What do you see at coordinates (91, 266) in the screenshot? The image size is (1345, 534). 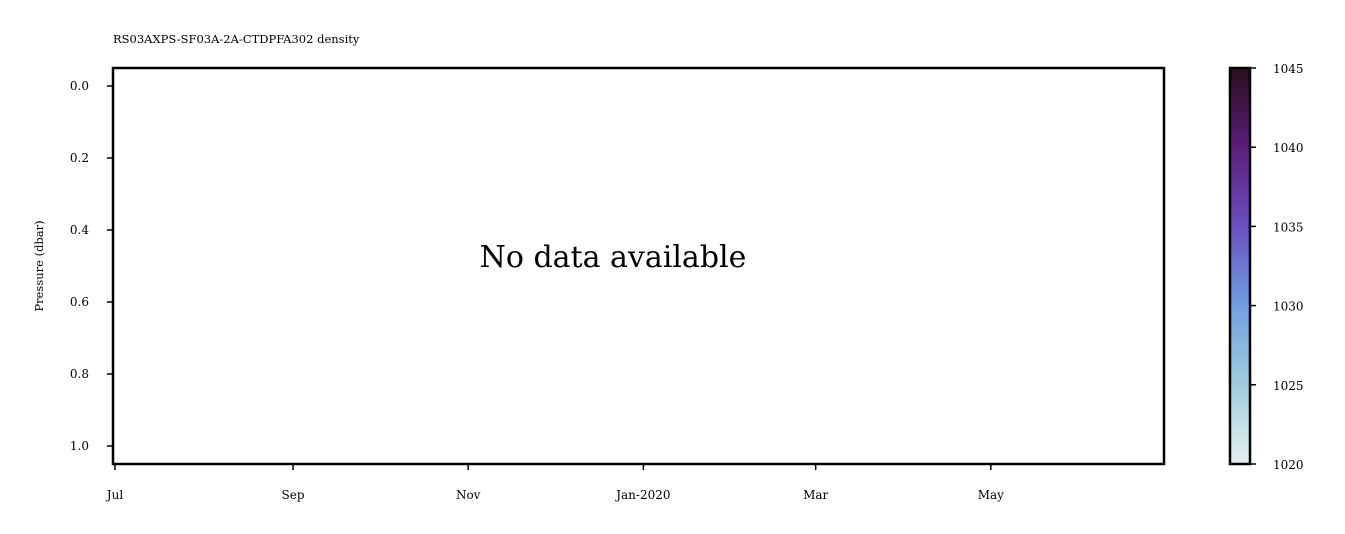 I see `y-axis-ticks: 0.0 0.2 0.4 0.6 0.8 1.0` at bounding box center [91, 266].